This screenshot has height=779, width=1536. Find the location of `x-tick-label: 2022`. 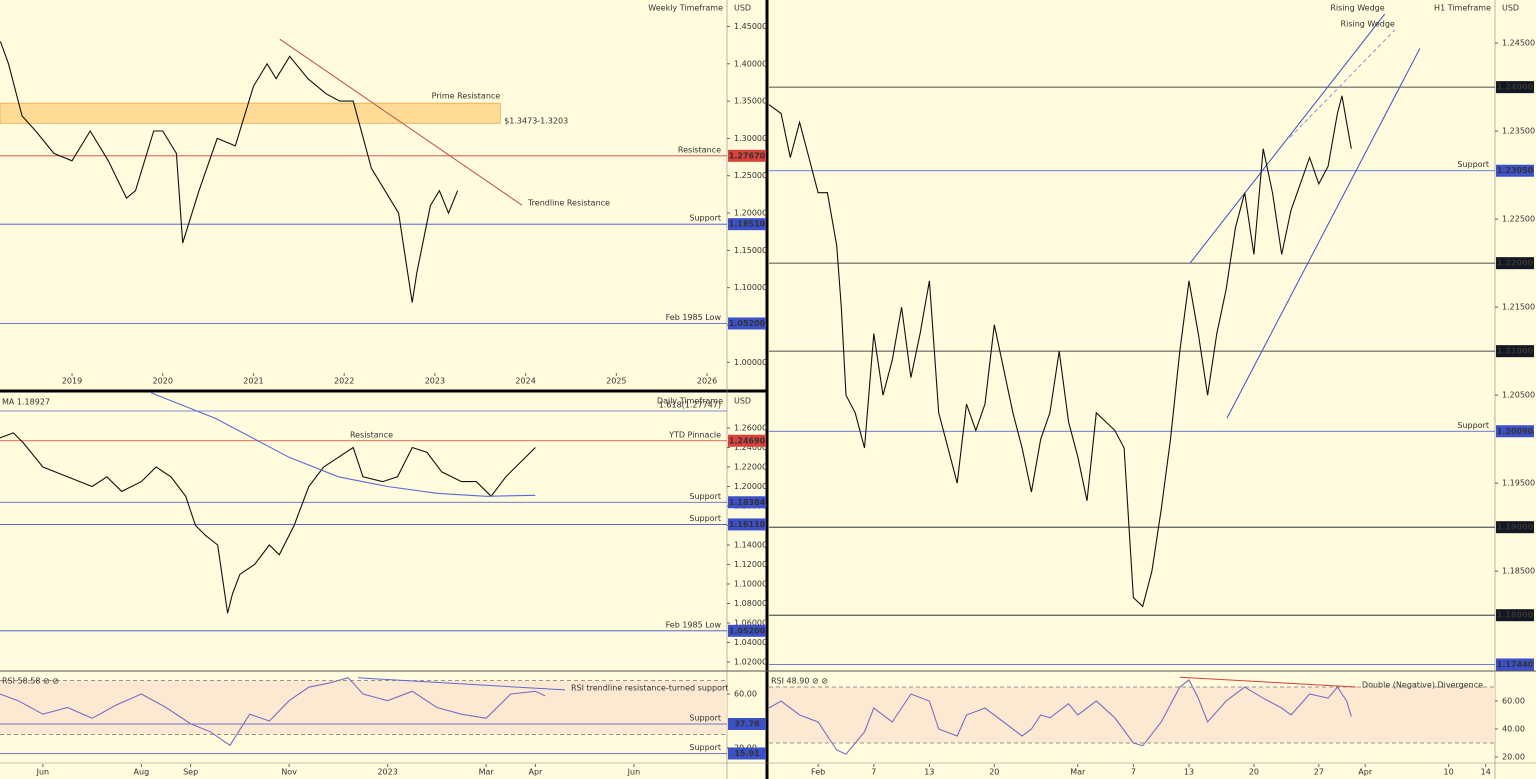

x-tick-label: 2022 is located at coordinates (344, 381).